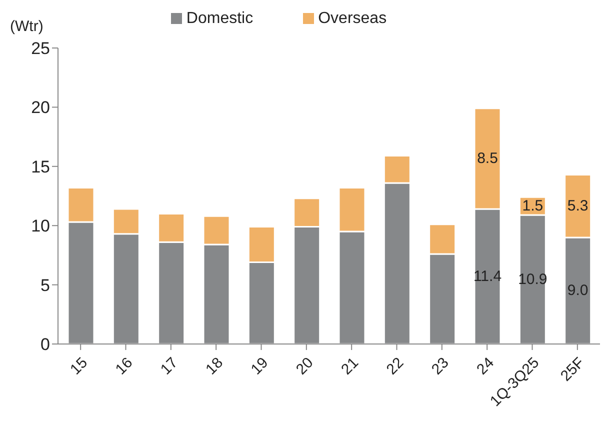 The height and width of the screenshot is (425, 608). What do you see at coordinates (487, 159) in the screenshot?
I see `data-label: 8.5` at bounding box center [487, 159].